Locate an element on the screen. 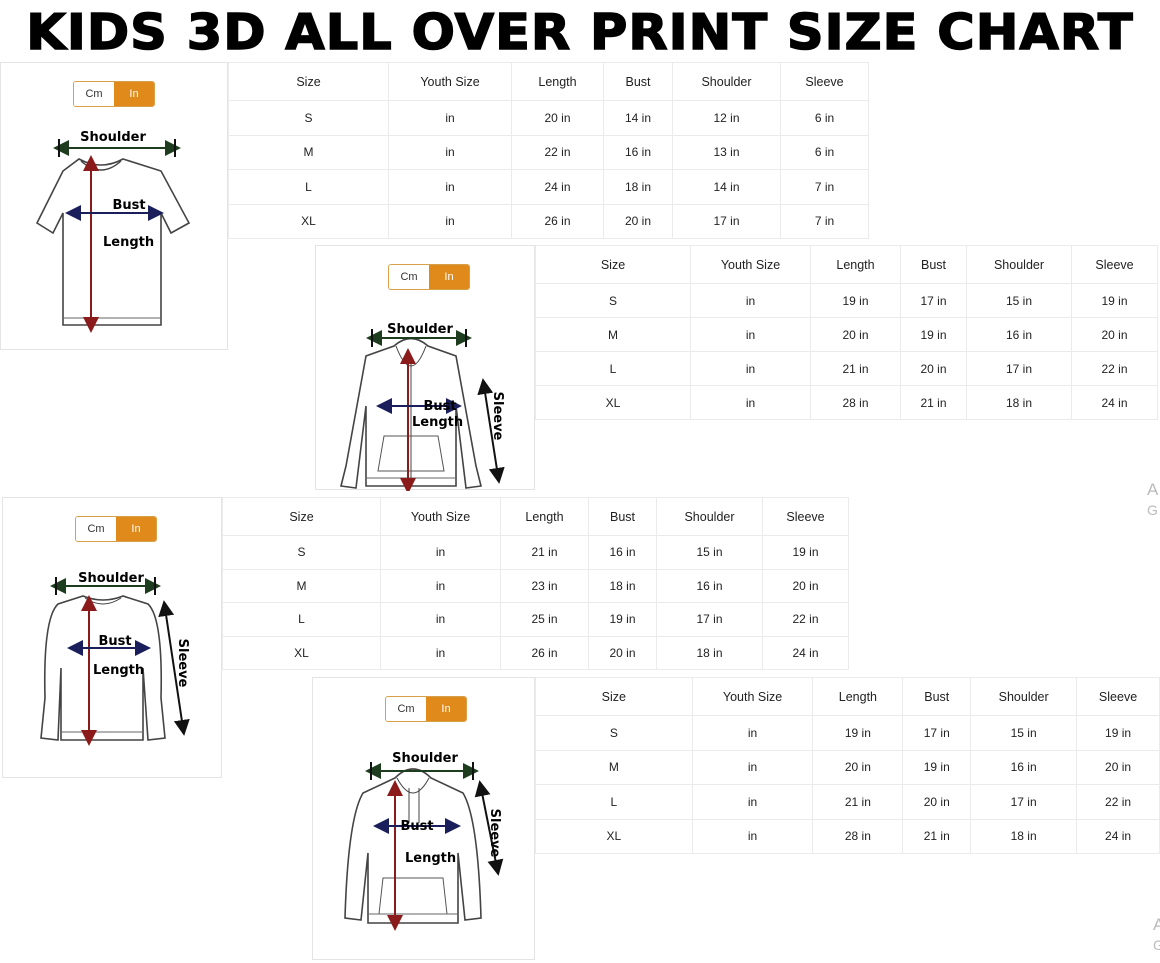 The width and height of the screenshot is (1160, 963). garment-diagram: Shoulder Bust Length Sleeve Cm In is located at coordinates (425, 368).